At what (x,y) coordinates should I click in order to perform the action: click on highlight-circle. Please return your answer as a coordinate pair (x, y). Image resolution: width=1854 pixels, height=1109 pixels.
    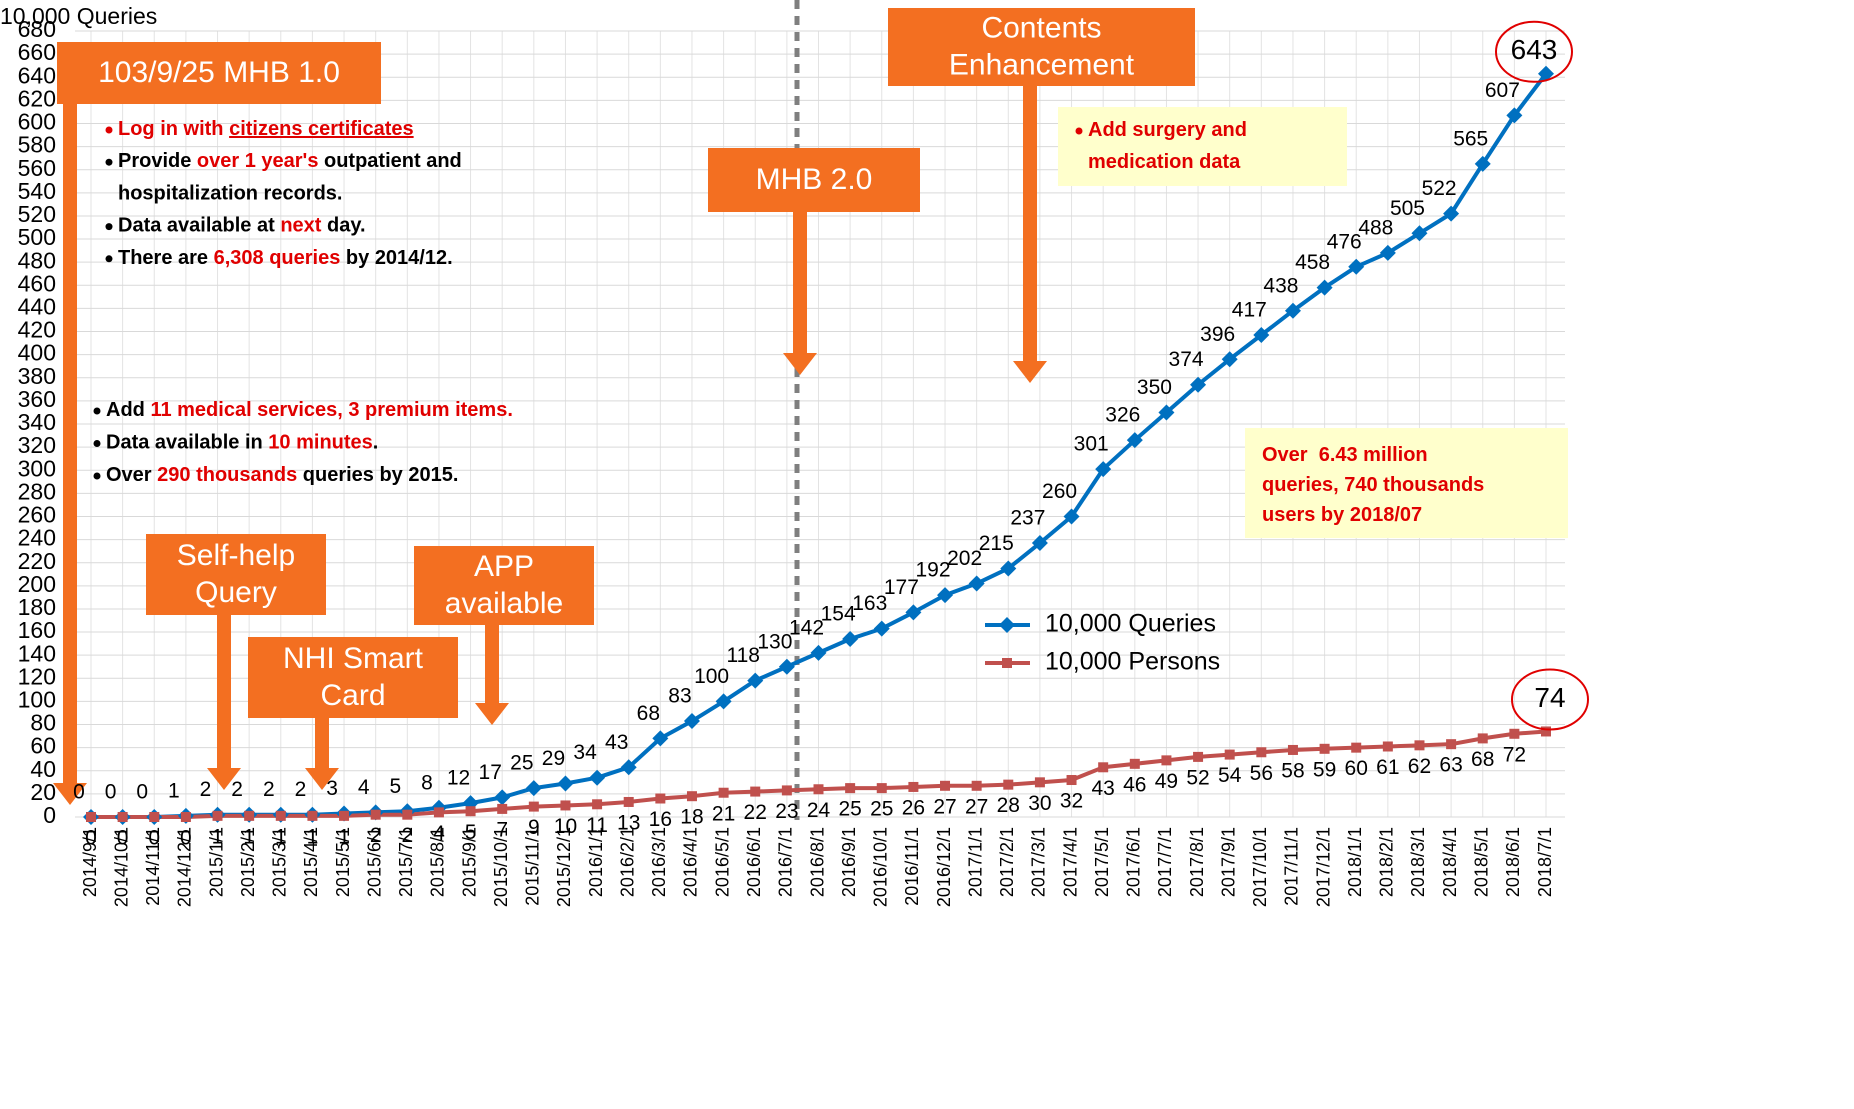
    Looking at the image, I should click on (1534, 51).